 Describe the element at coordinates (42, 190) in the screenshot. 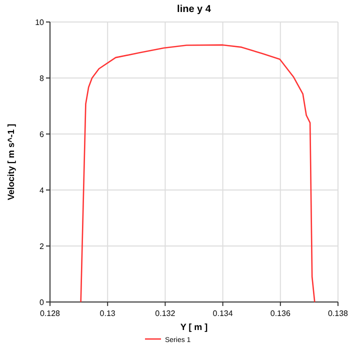

I see `y-tick-label: 4` at that location.